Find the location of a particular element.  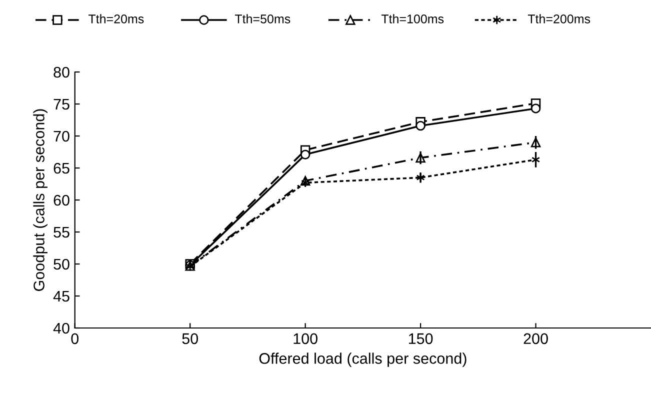

y-tick-label: 80 is located at coordinates (62, 72).